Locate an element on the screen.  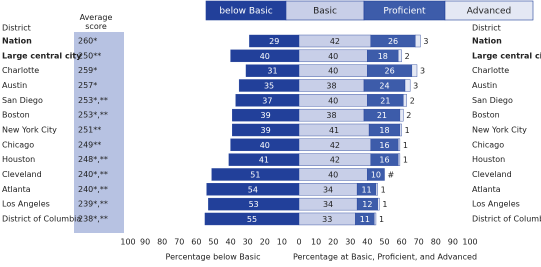
x-tick-label: 20 is located at coordinates (265, 242).